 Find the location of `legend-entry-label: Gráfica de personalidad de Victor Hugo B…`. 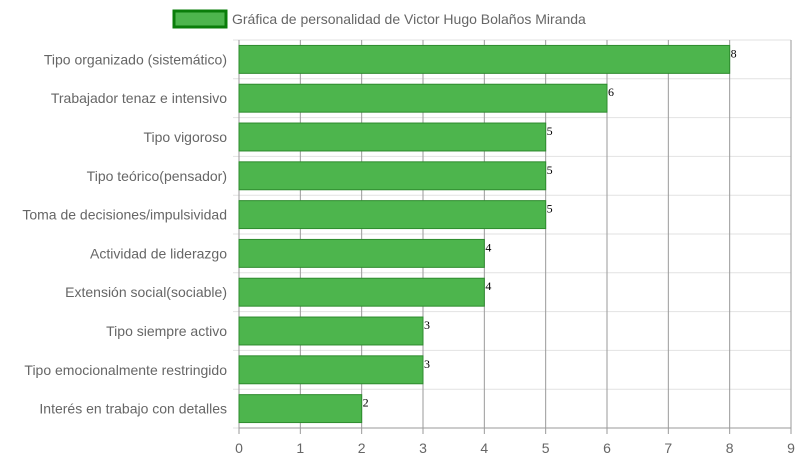

legend-entry-label: Gráfica de personalidad de Victor Hugo B… is located at coordinates (409, 19).